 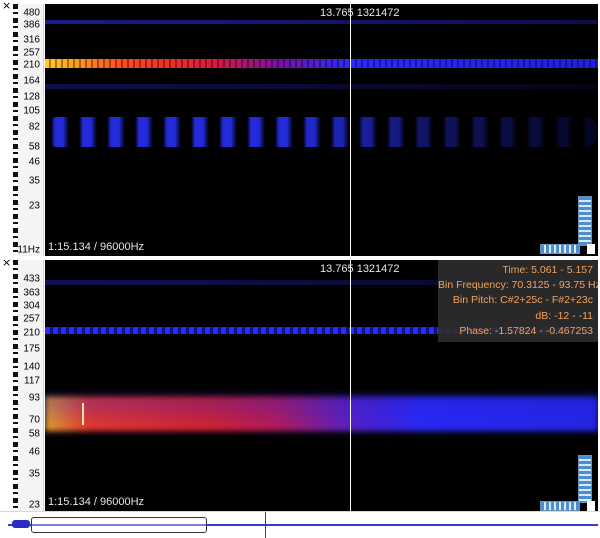 I want to click on info-time: Time: 5.061 - 5.157, so click(x=547, y=270).